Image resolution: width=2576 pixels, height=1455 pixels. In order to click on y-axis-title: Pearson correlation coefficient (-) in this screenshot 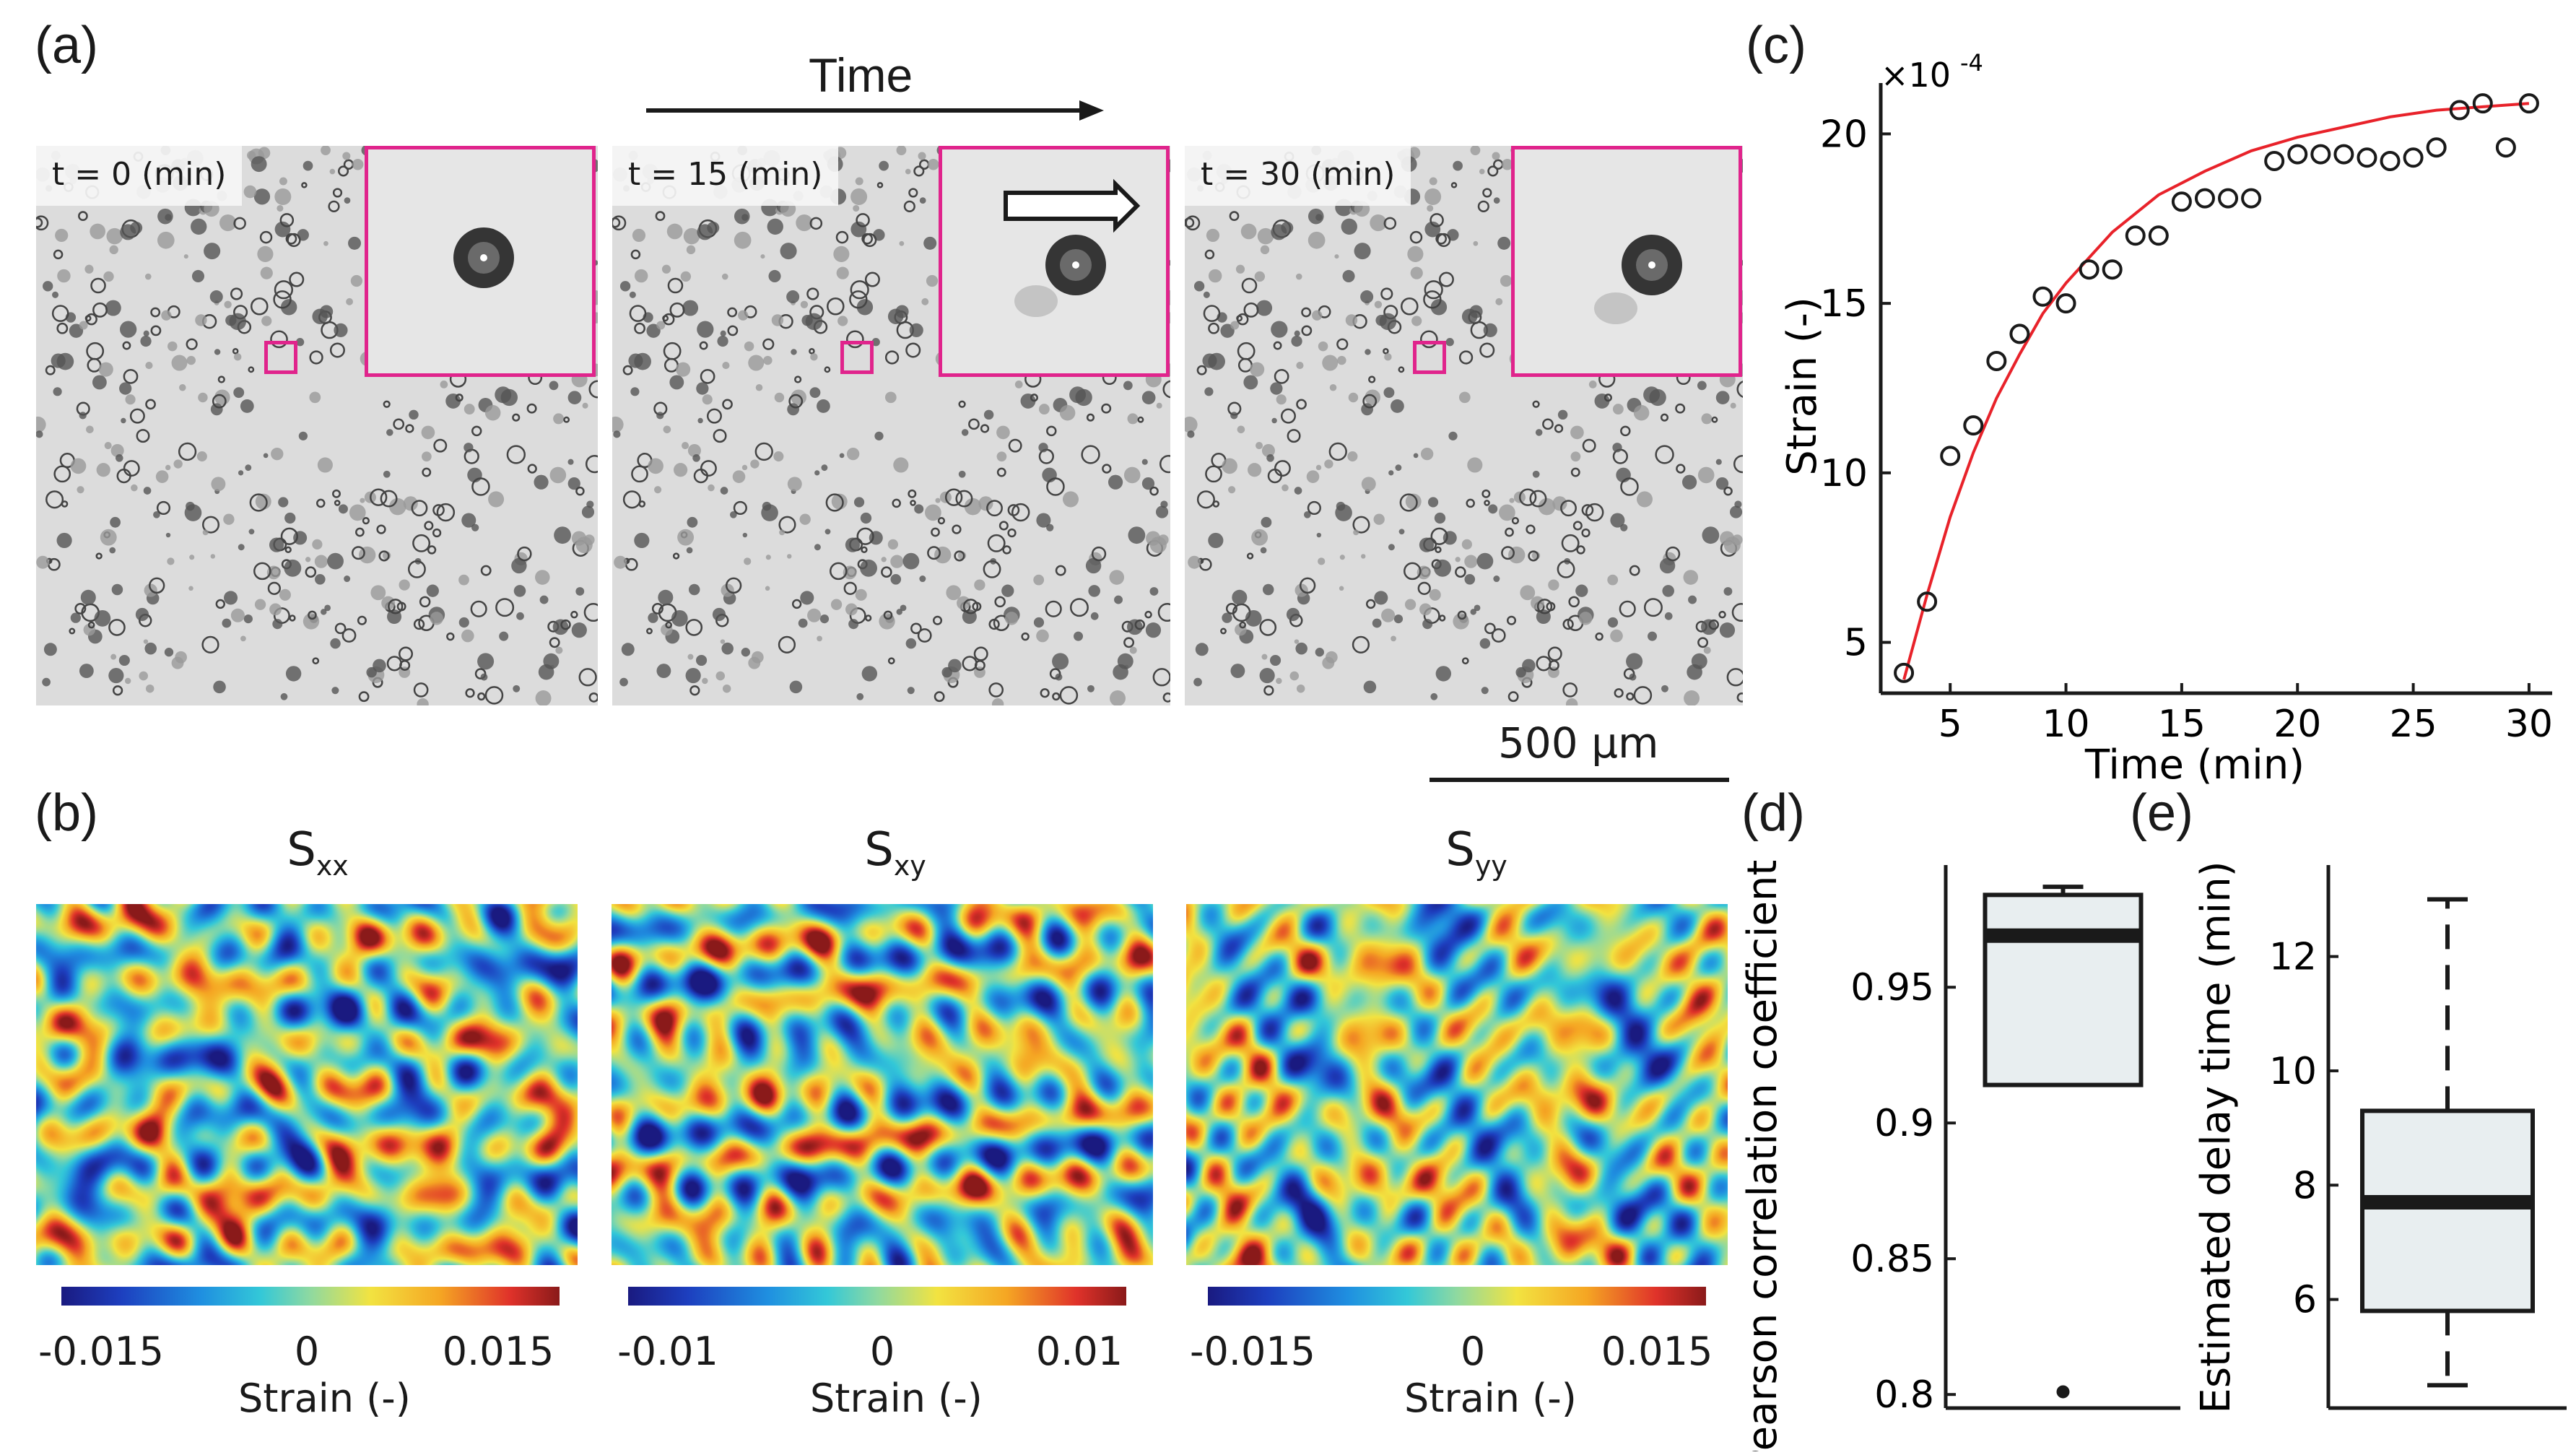, I will do `click(1762, 1151)`.